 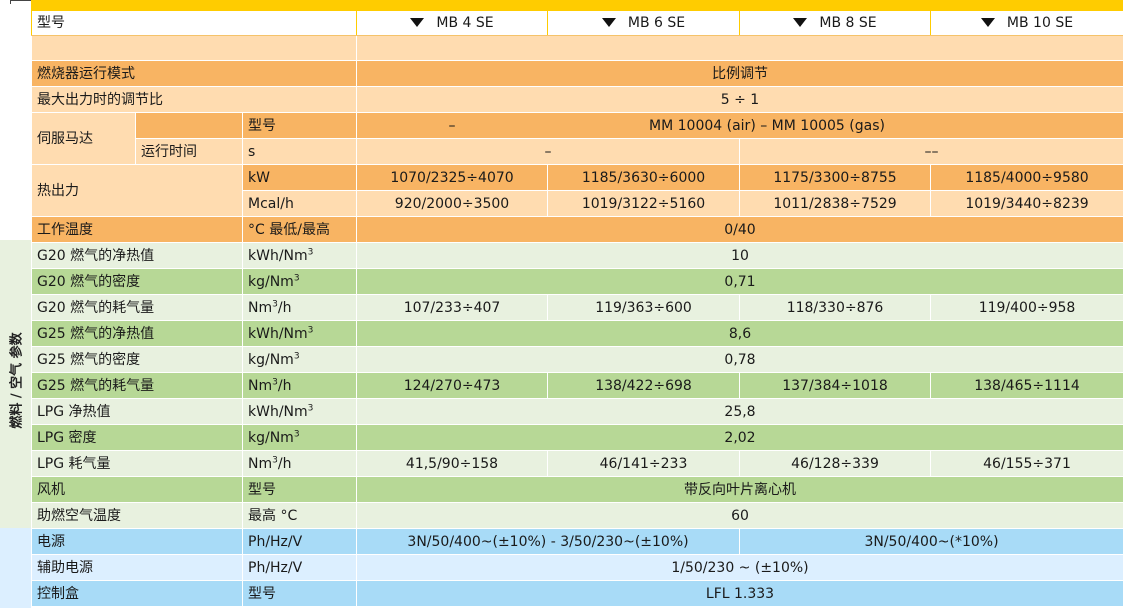 What do you see at coordinates (739, 255) in the screenshot?
I see `row-value: 10` at bounding box center [739, 255].